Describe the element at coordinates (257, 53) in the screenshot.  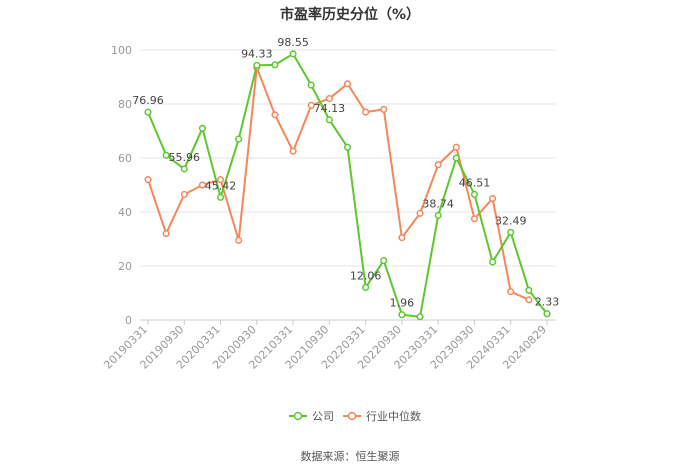
I see `data-label: 94.33` at that location.